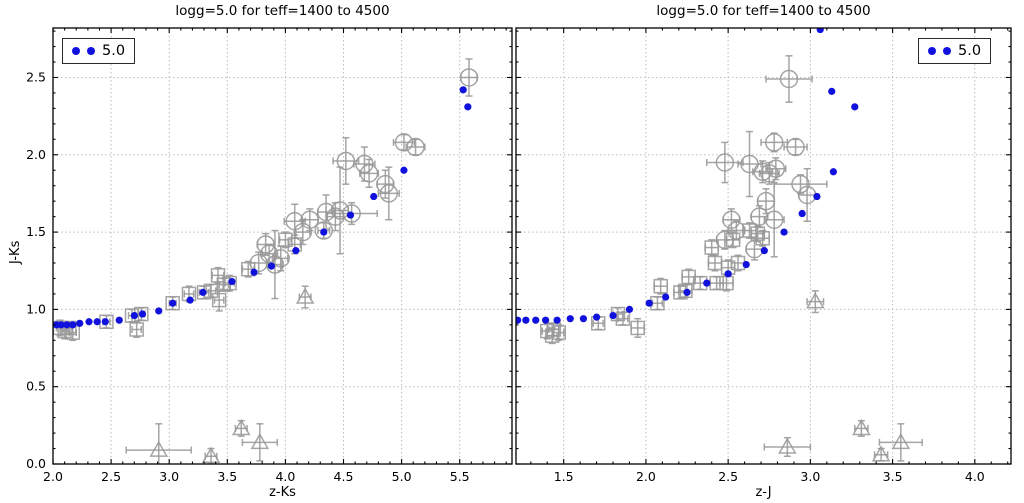 Image resolution: width=1024 pixels, height=503 pixels. What do you see at coordinates (344, 476) in the screenshot?
I see `x-tick-label: 4.5` at bounding box center [344, 476].